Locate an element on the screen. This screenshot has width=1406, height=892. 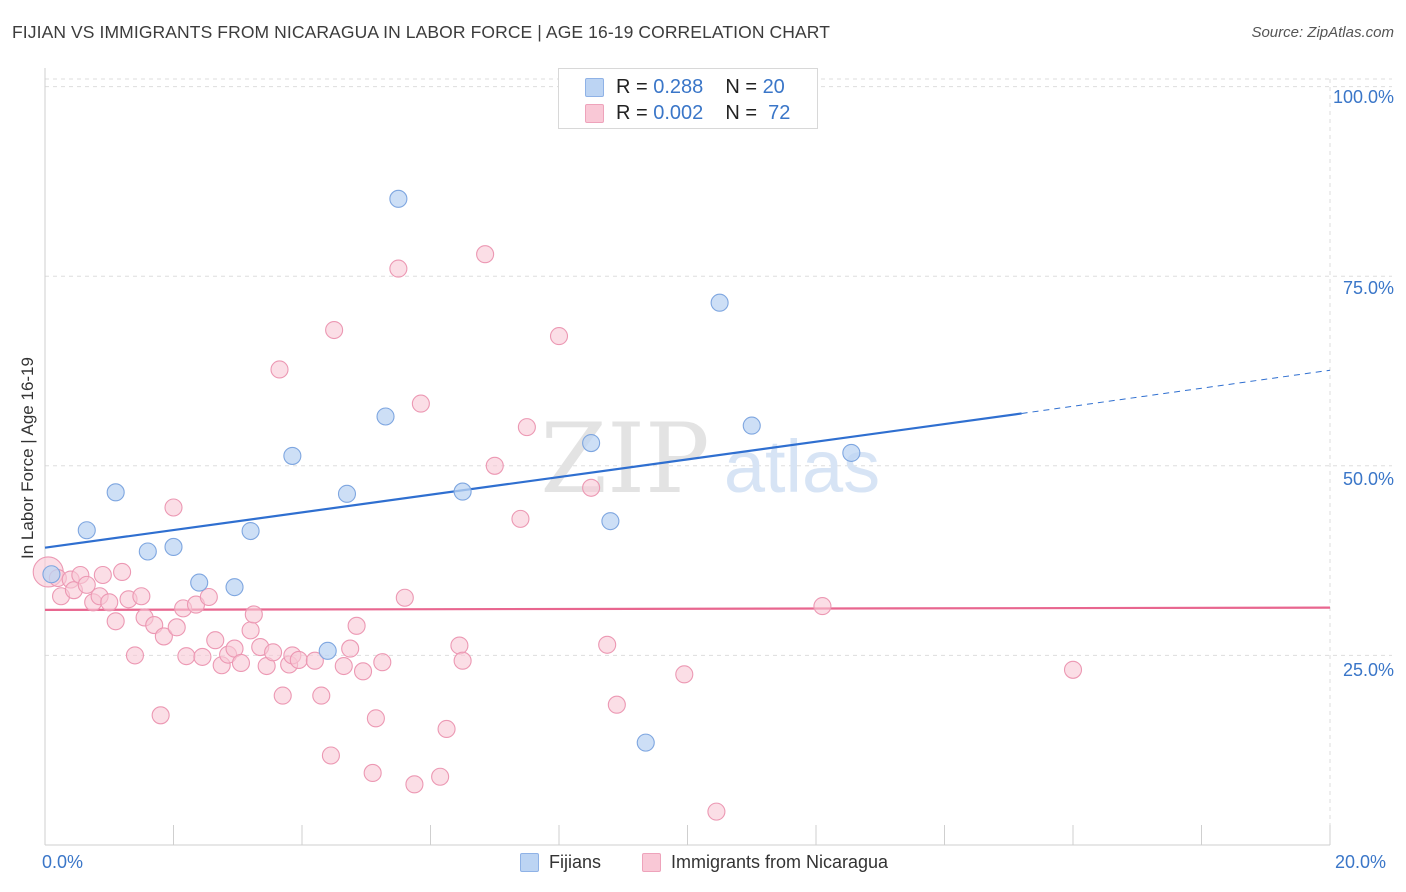
legend-label-nicaragua: Immigrants from Nicaragua is located at coordinates (780, 862).